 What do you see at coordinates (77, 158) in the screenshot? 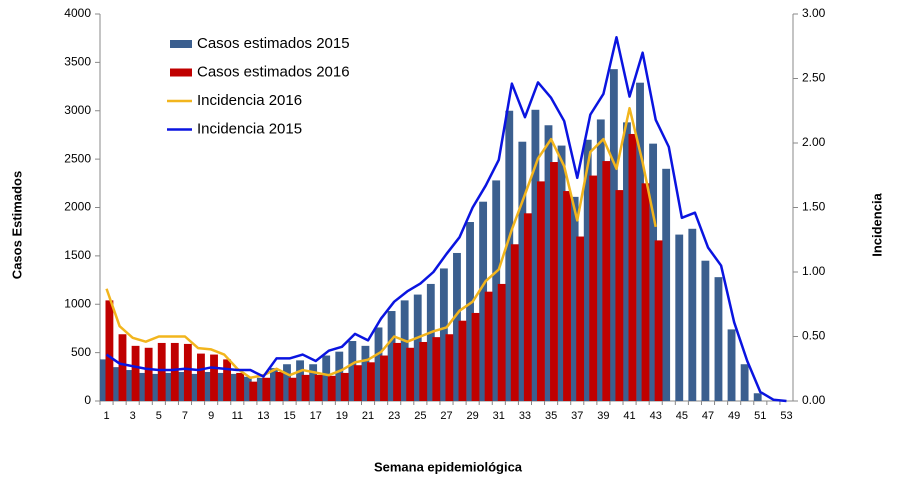
I see `y-tick-label: 2500` at bounding box center [77, 158].